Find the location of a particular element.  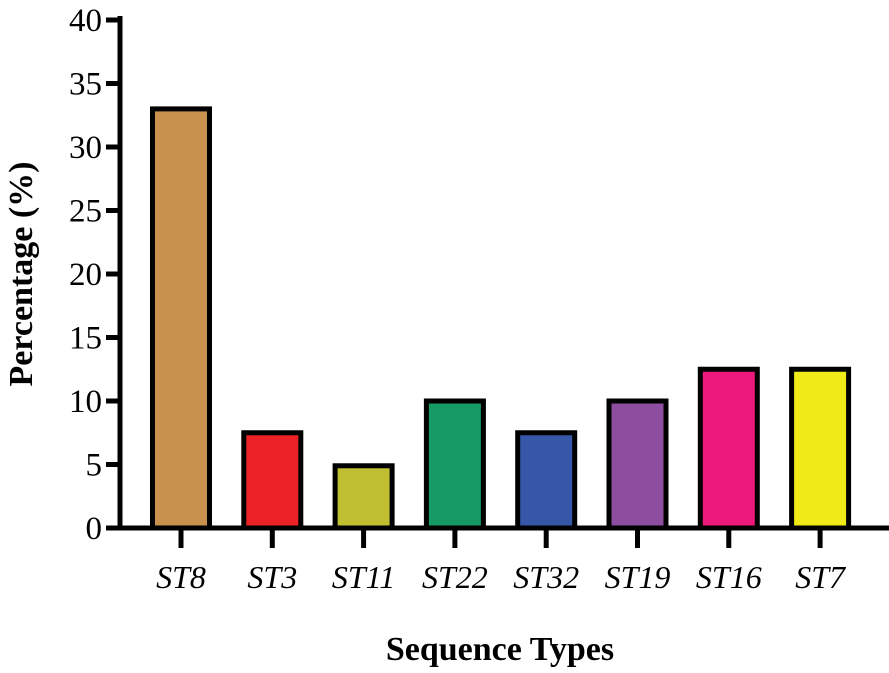

x-axis-ticks: ST8 ST3 ST11 ST22 ST32 ST19 ST16 ST7 is located at coordinates (501, 561).